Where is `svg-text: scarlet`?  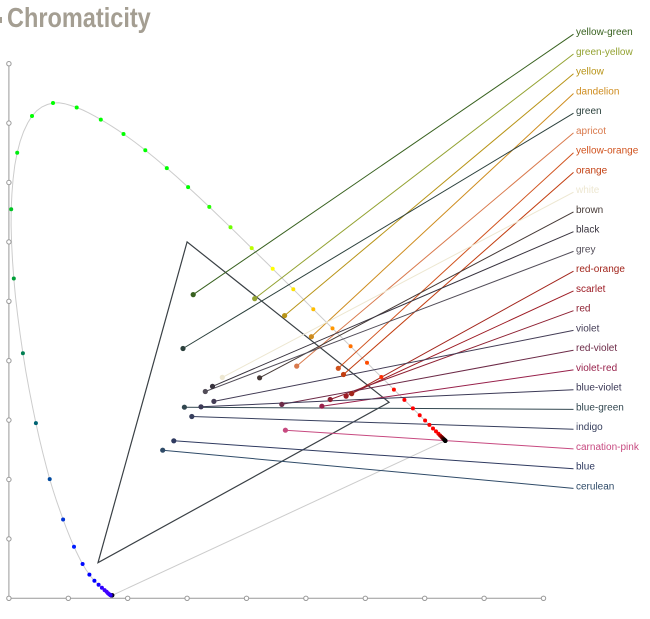 svg-text: scarlet is located at coordinates (591, 289).